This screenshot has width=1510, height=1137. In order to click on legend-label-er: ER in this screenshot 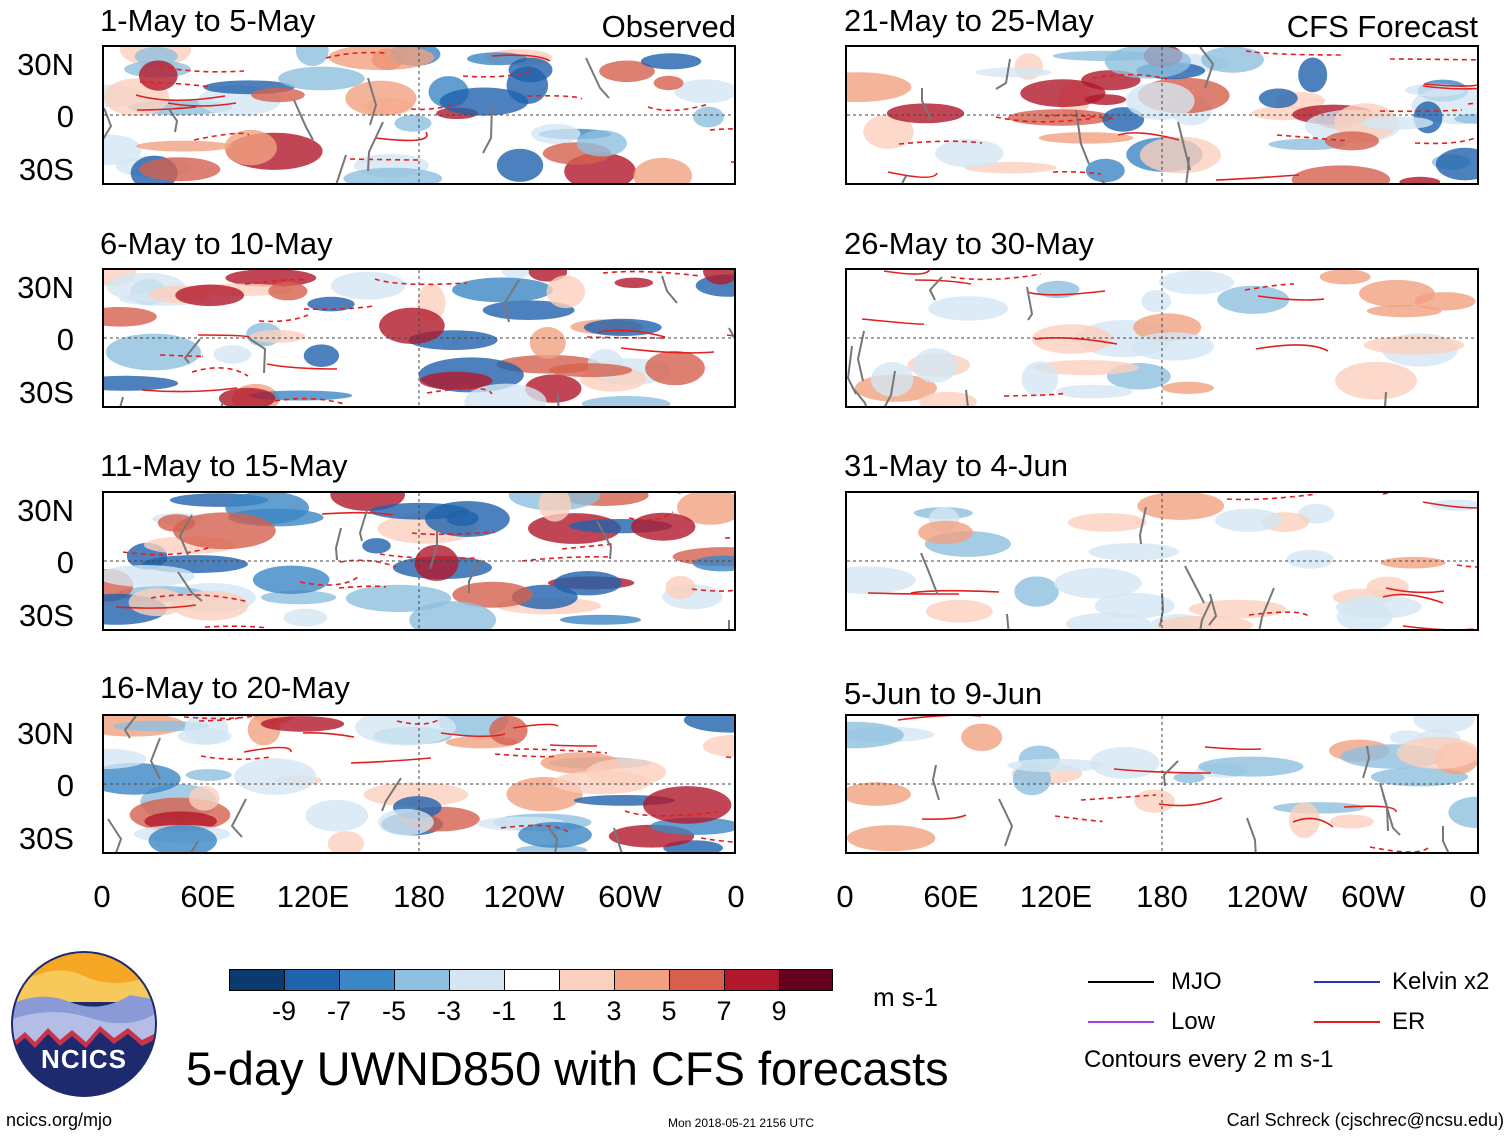, I will do `click(1409, 1021)`.